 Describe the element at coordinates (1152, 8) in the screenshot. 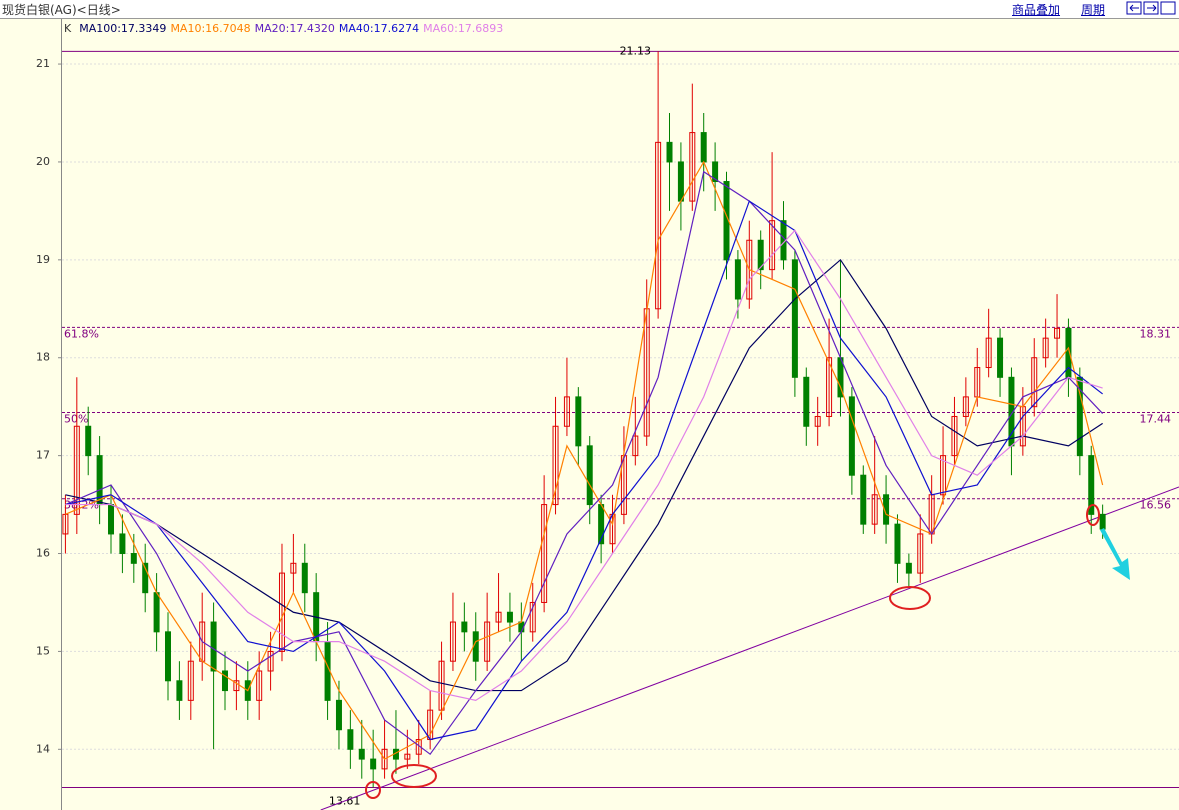

I see `nav-icons` at that location.